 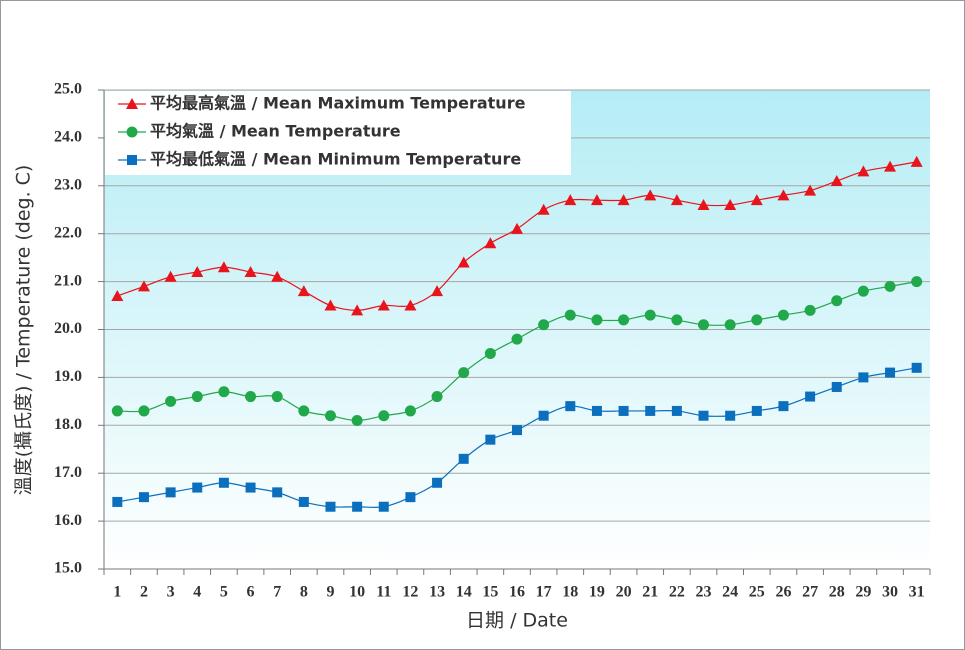 I want to click on y-tick-label: 22.0, so click(x=68, y=232).